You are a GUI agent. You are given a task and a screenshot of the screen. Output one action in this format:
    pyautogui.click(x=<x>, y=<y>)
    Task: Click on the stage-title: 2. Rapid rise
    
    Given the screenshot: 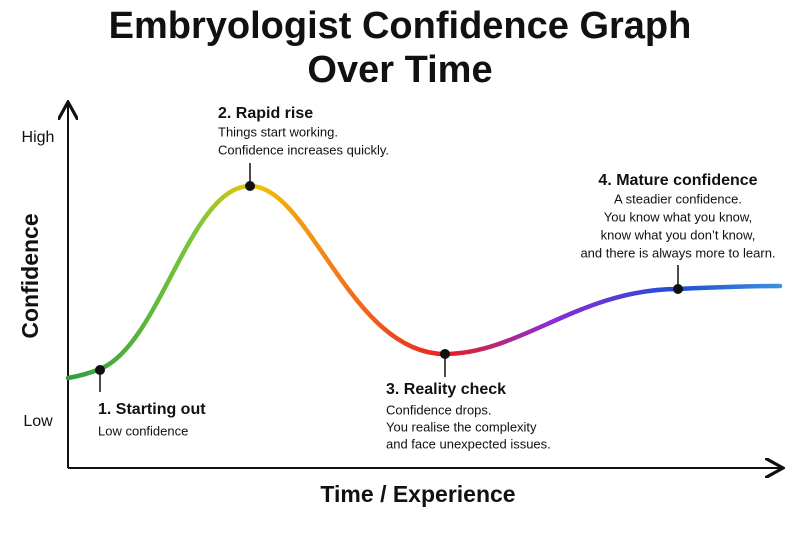 What is the action you would take?
    pyautogui.click(x=265, y=113)
    